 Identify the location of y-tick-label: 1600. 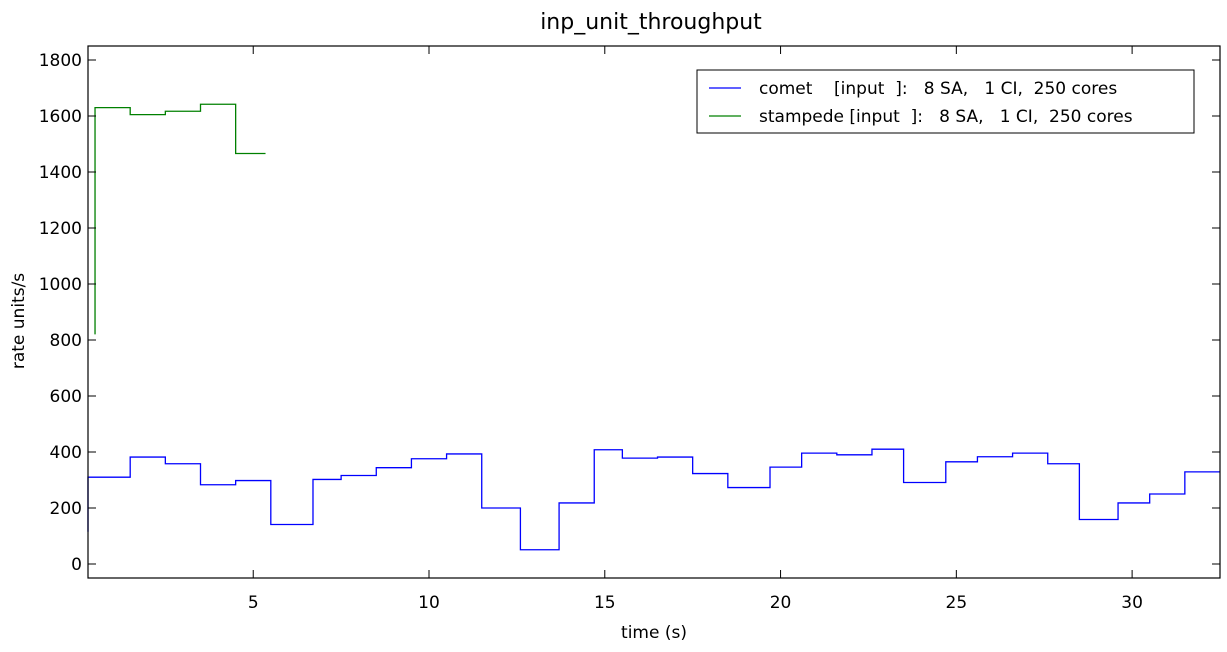
(60, 117).